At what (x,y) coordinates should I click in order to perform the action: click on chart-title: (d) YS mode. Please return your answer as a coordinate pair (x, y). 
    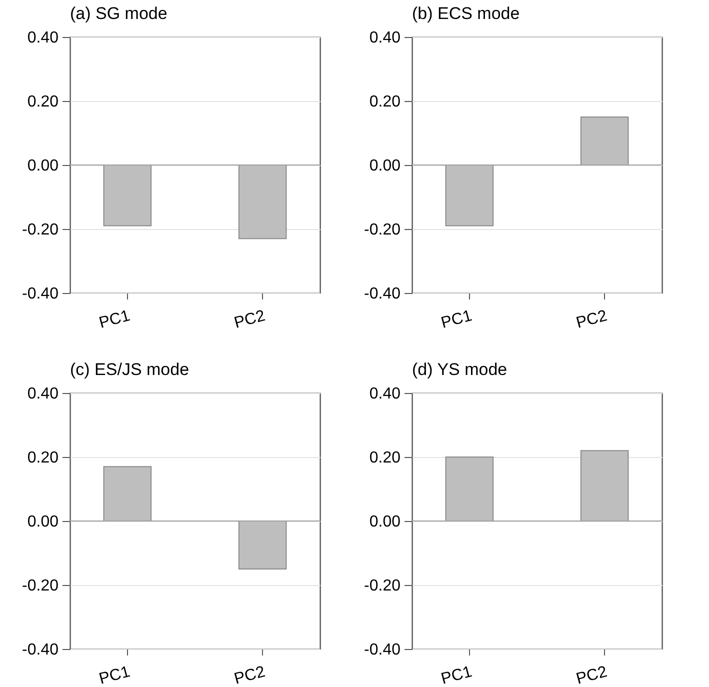
    Looking at the image, I should click on (460, 369).